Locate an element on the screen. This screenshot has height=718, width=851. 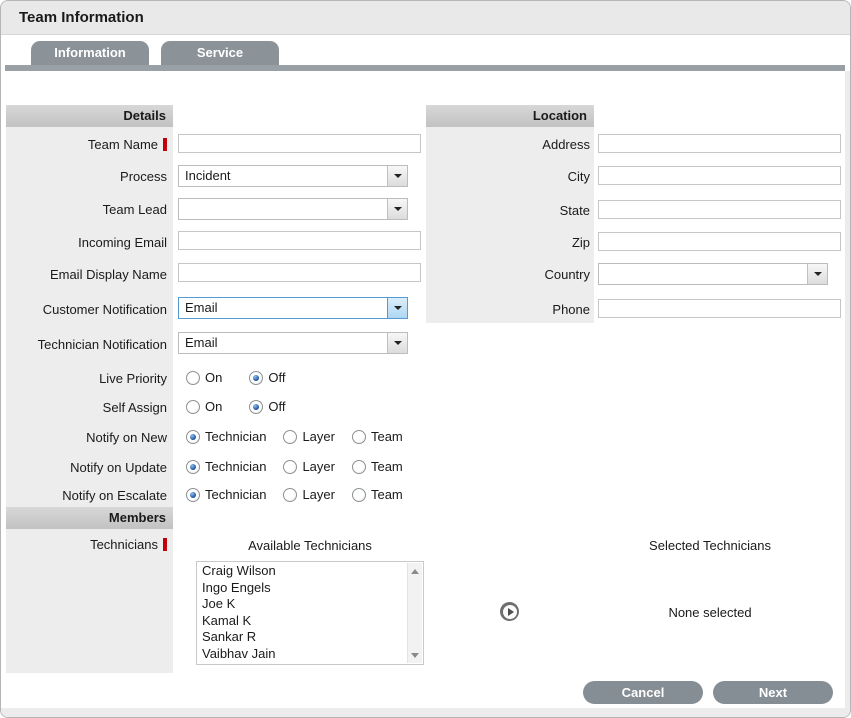
notify-on-escalate-radio-group: Technician Layer Team is located at coordinates (303, 494).